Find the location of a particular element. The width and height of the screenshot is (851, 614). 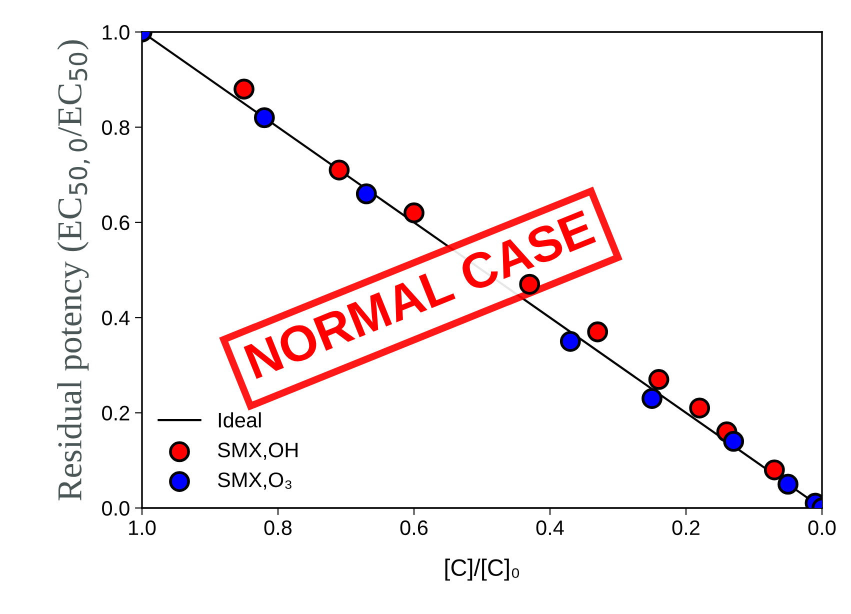

legend-label: SMX,OH is located at coordinates (258, 451).